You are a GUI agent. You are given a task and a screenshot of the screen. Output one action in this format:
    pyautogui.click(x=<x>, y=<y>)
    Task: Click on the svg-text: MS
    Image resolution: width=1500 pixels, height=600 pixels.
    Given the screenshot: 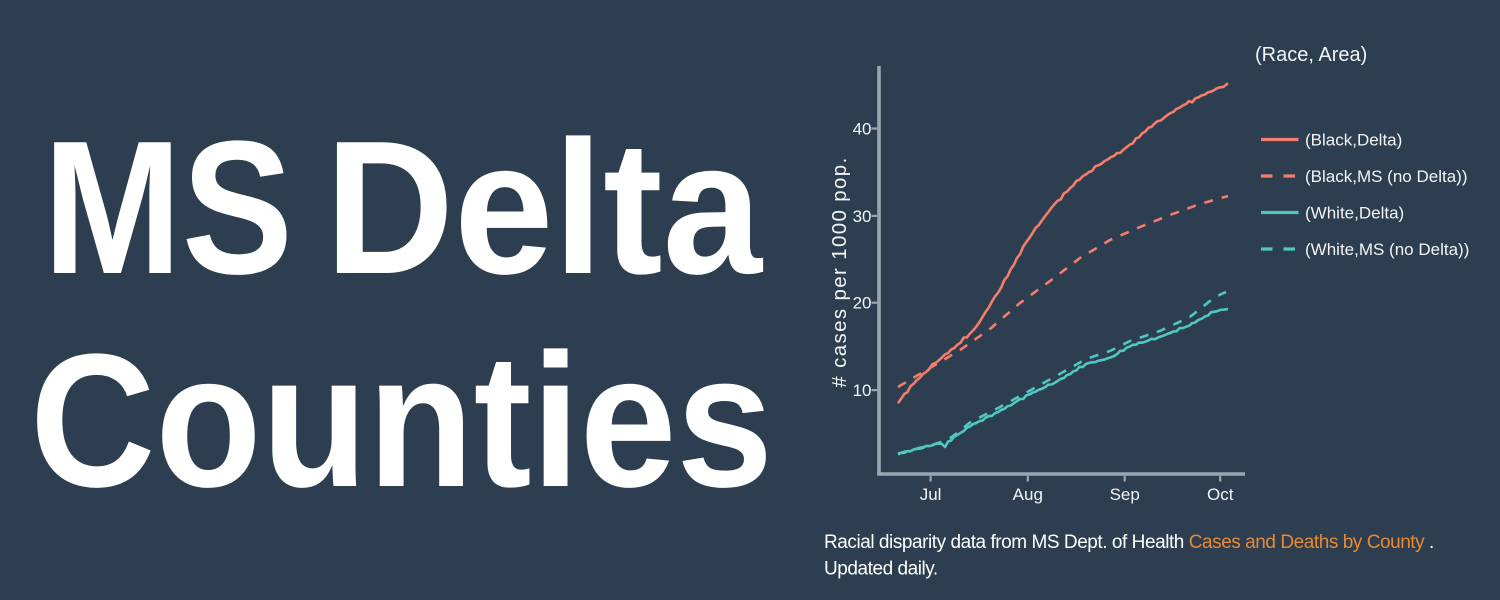 What is the action you would take?
    pyautogui.click(x=168, y=208)
    